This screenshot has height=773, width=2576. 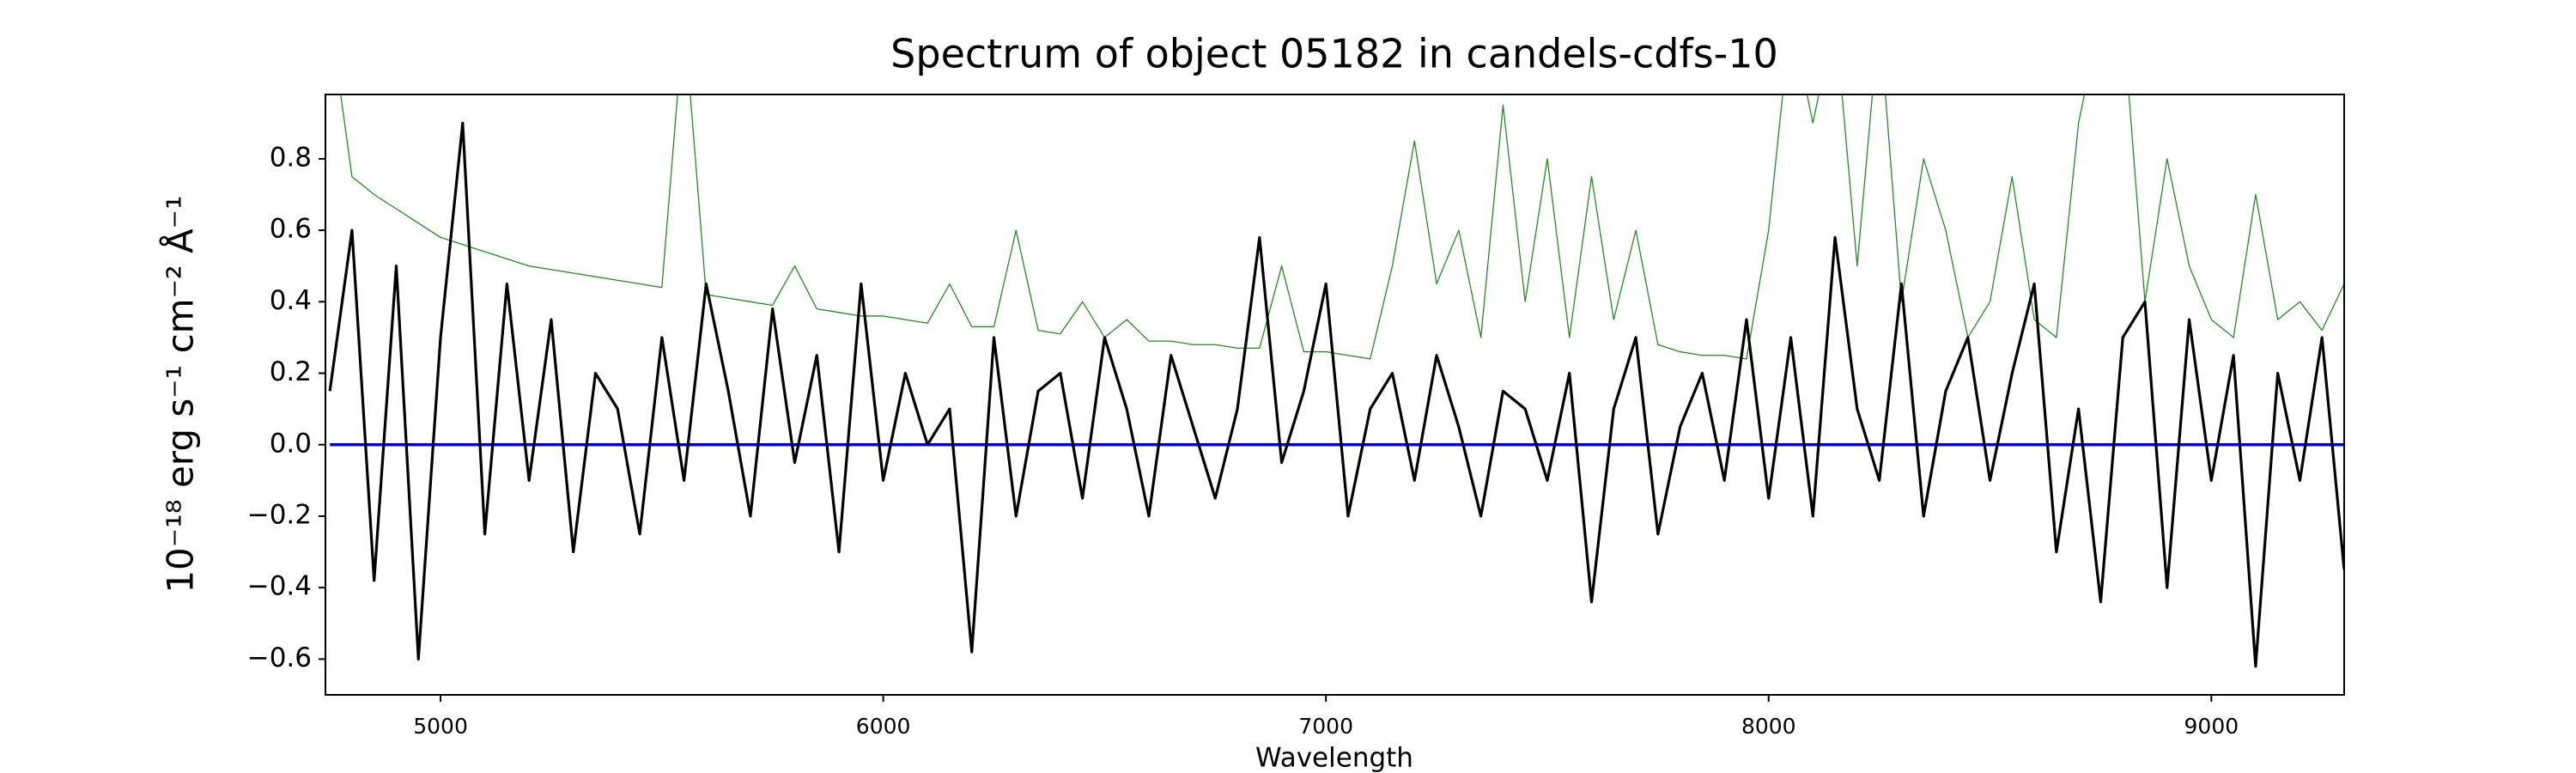 I want to click on y-axis-label: 10⁻¹⁸ erg s⁻¹ cm⁻² Å⁻¹, so click(x=180, y=394).